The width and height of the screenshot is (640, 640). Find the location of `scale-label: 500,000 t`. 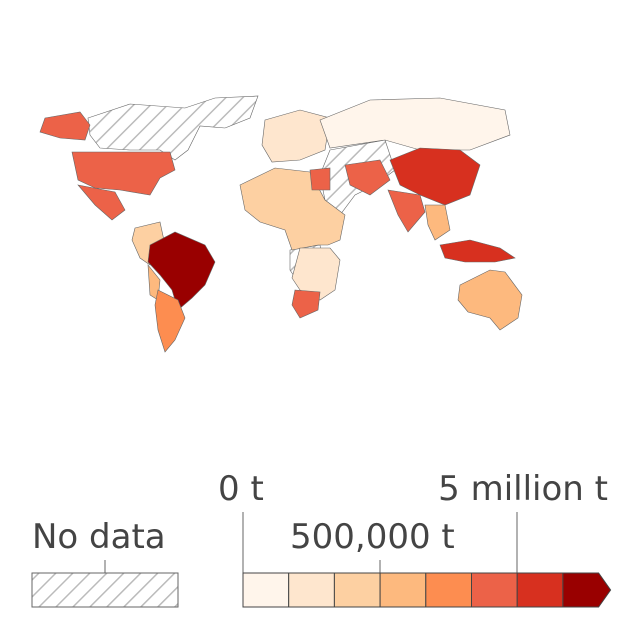

scale-label: 500,000 t is located at coordinates (372, 537).